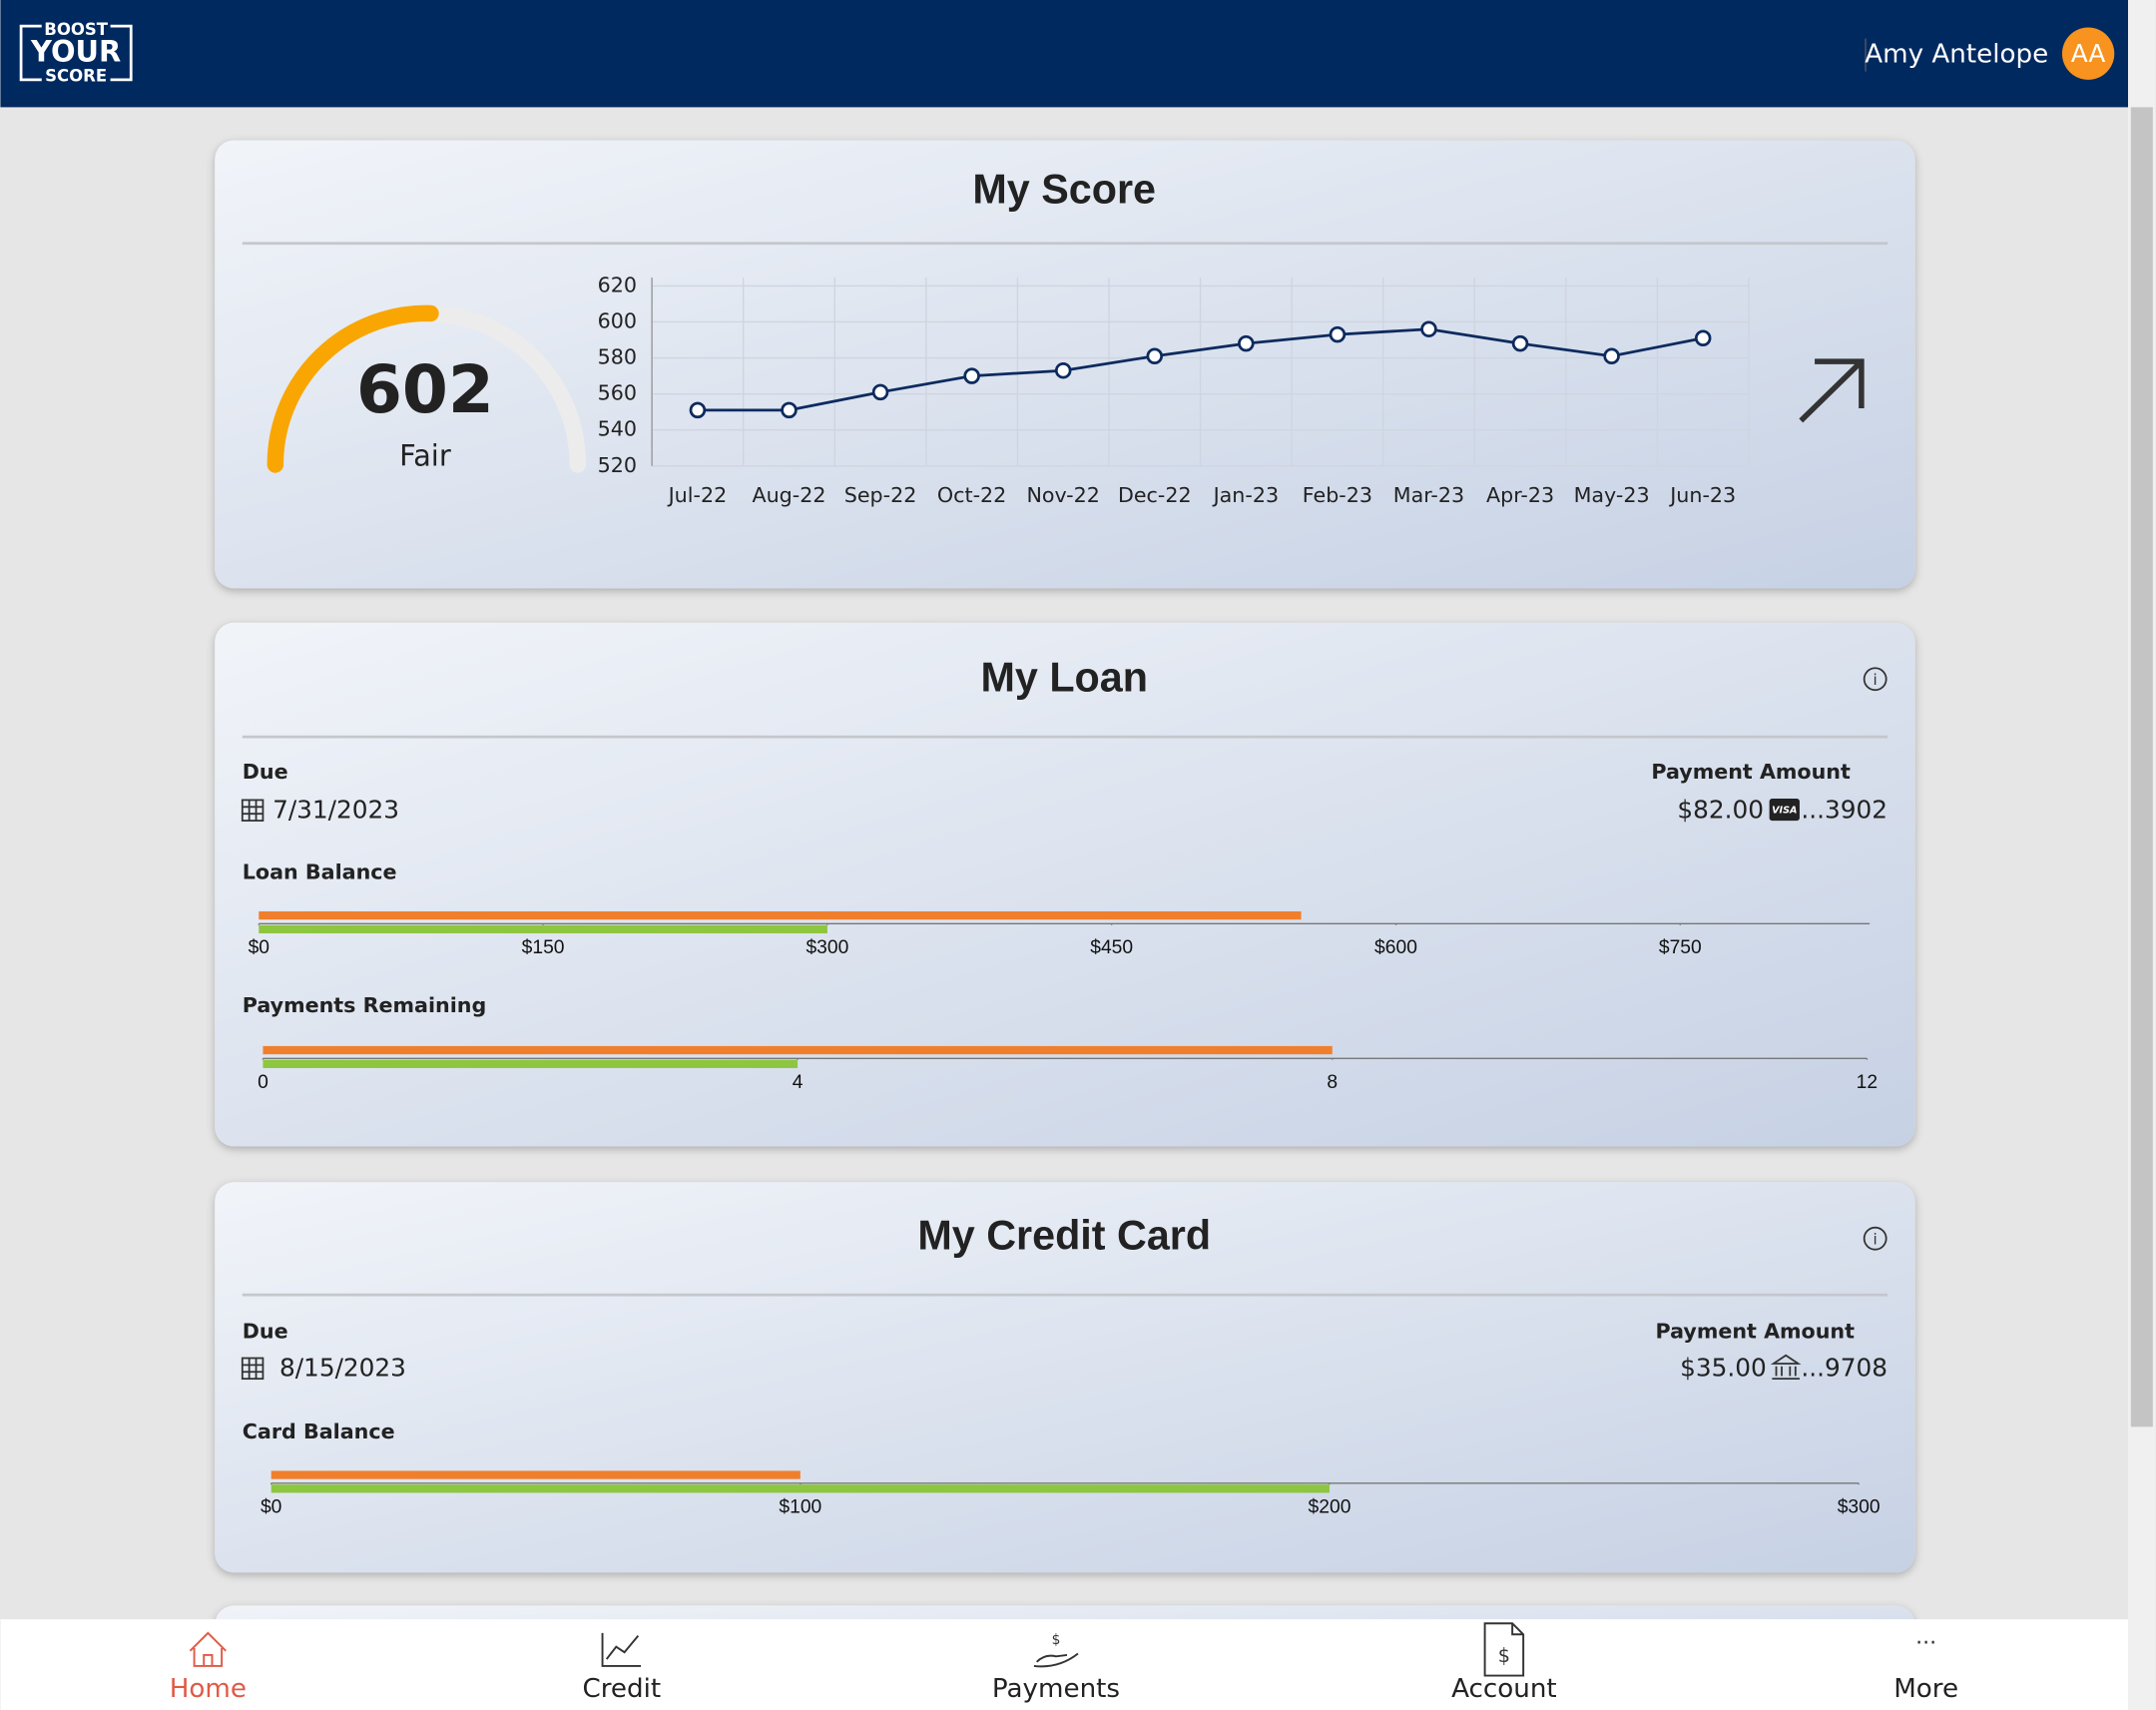 This screenshot has width=2156, height=1710. I want to click on score-line, so click(1200, 369).